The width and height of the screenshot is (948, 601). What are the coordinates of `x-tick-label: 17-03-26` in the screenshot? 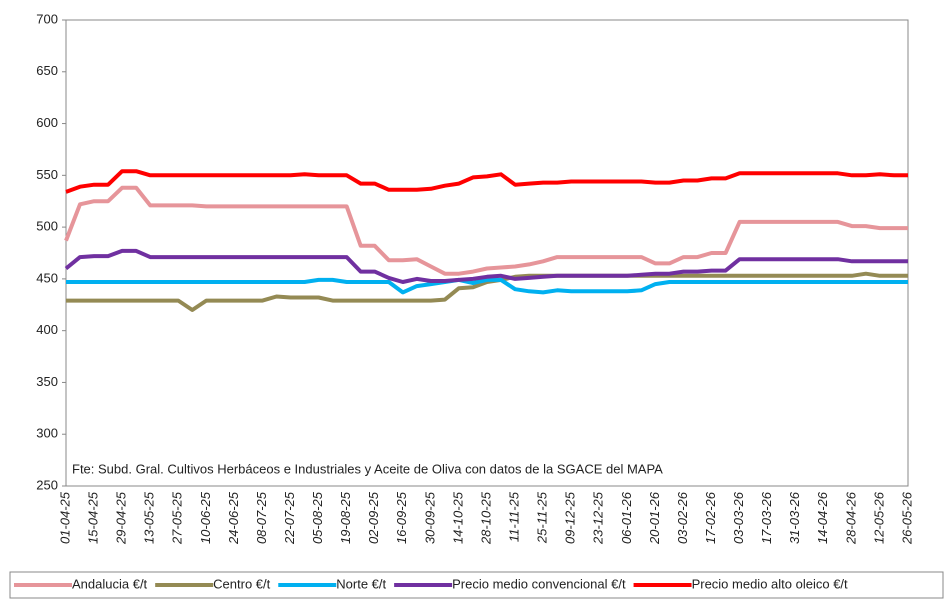 It's located at (766, 517).